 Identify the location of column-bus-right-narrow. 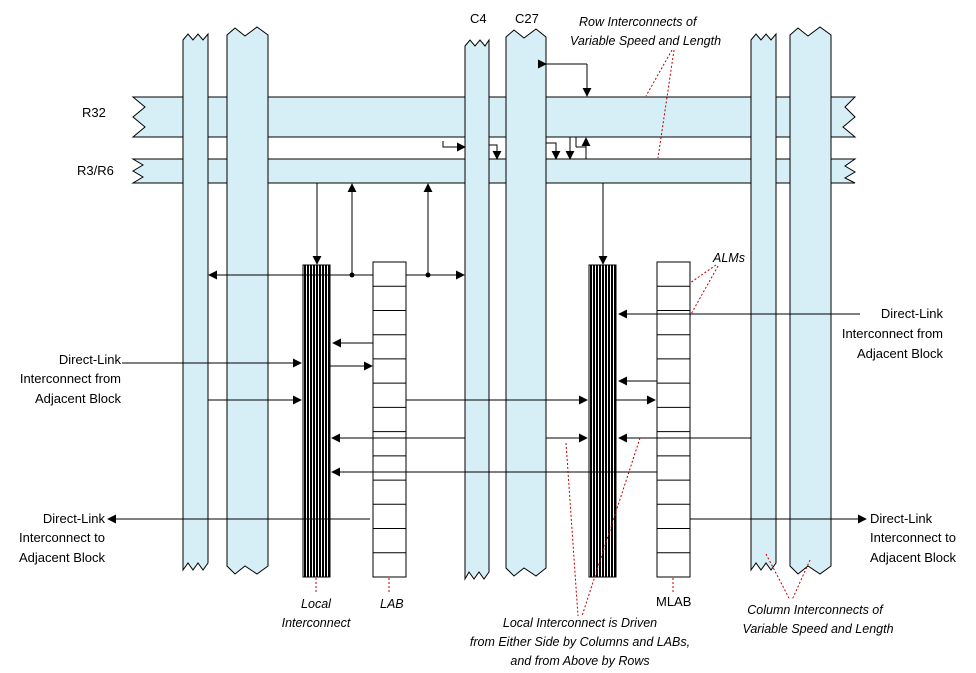
(763, 302).